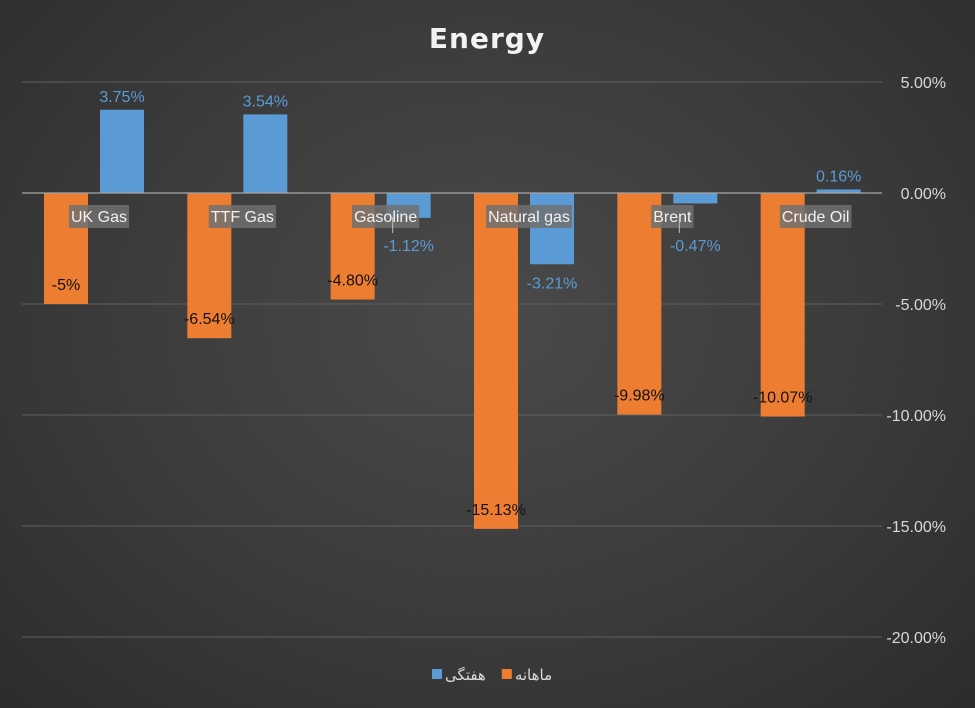 The height and width of the screenshot is (708, 975). Describe the element at coordinates (66, 285) in the screenshot. I see `data-label-monthly: -5%` at that location.